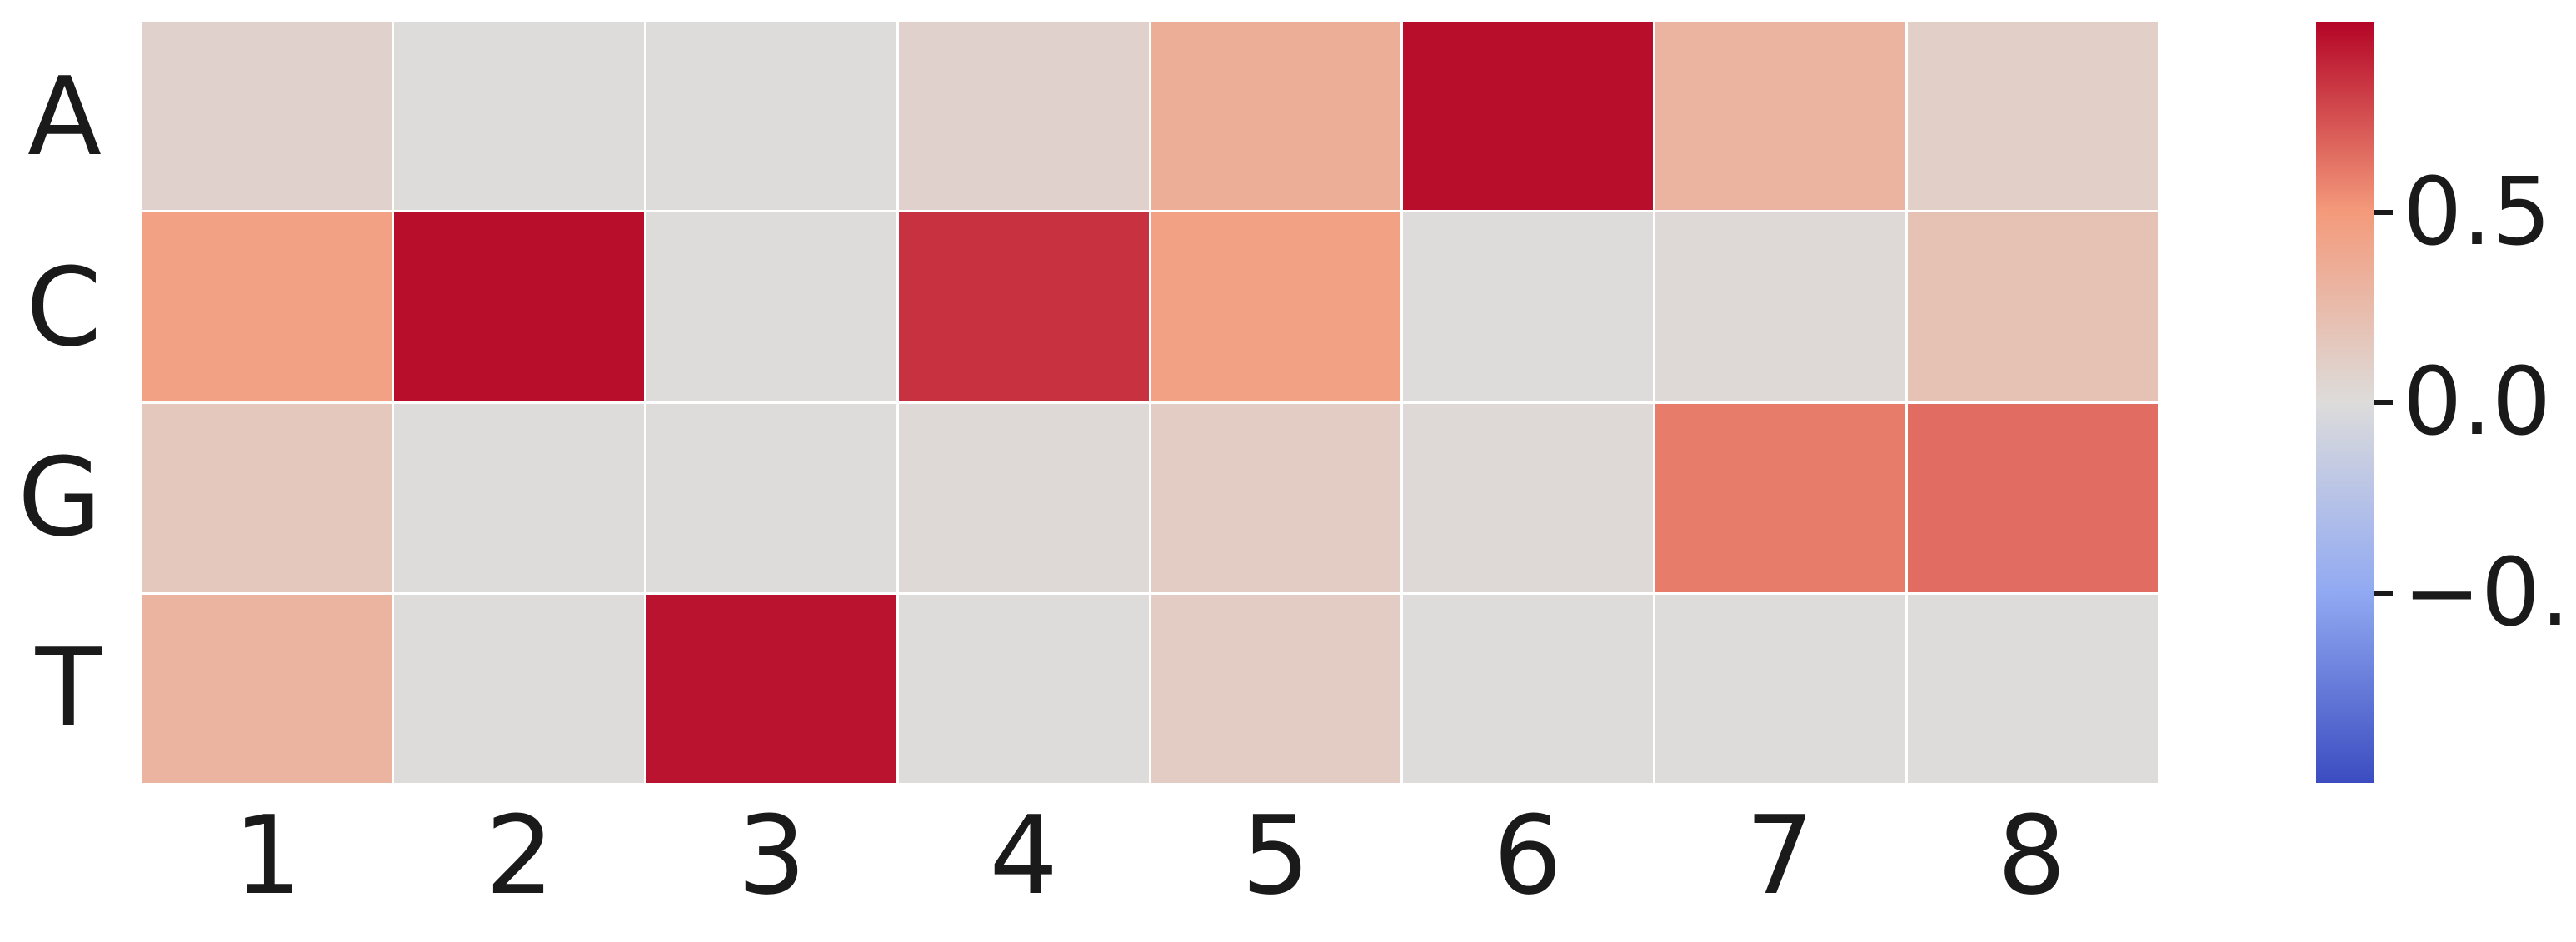  I want to click on row-label: A, so click(64, 117).